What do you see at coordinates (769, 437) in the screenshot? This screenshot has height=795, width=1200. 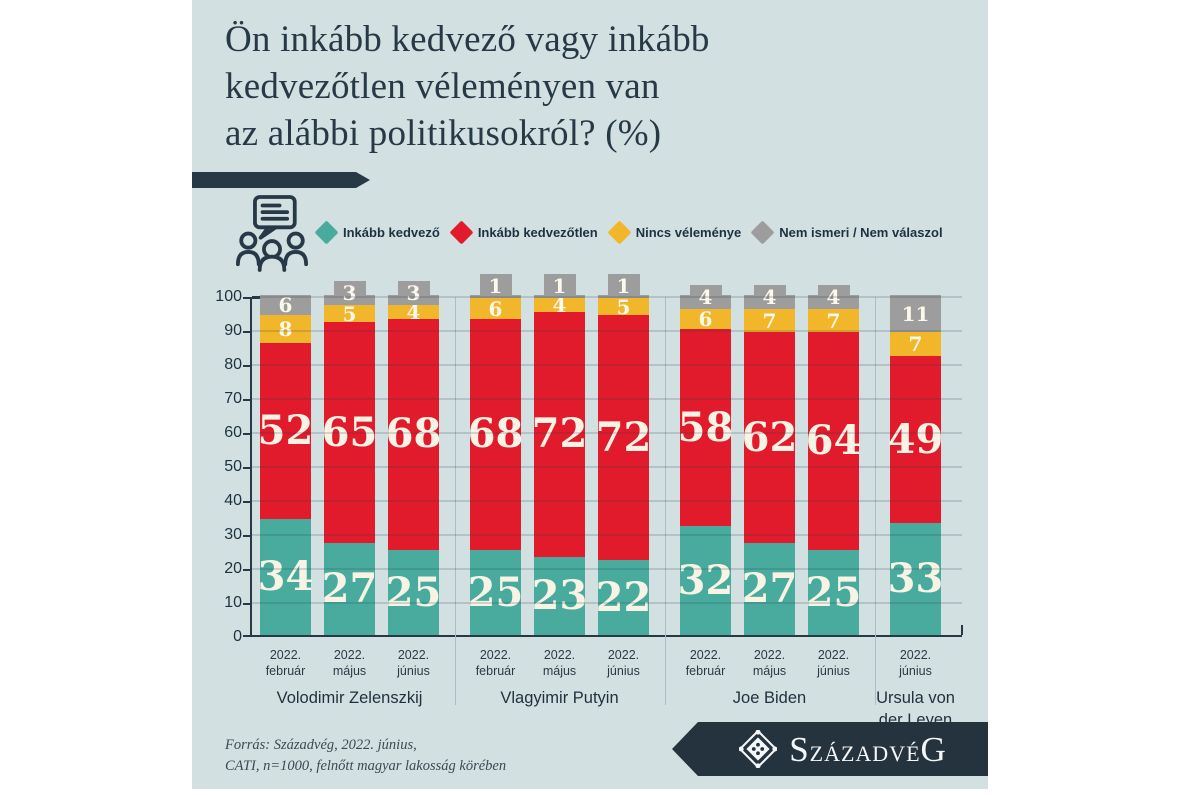 I see `bar-value-label: 62` at bounding box center [769, 437].